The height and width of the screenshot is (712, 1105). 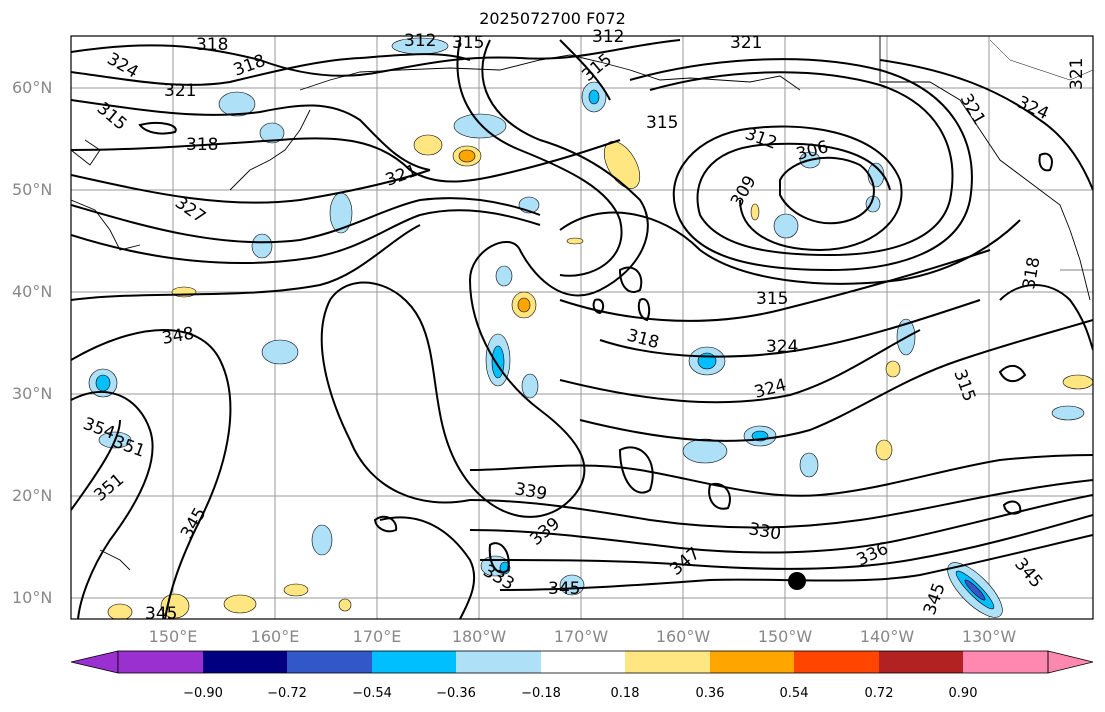 What do you see at coordinates (32, 87) in the screenshot?
I see `lat-label: 60°N` at bounding box center [32, 87].